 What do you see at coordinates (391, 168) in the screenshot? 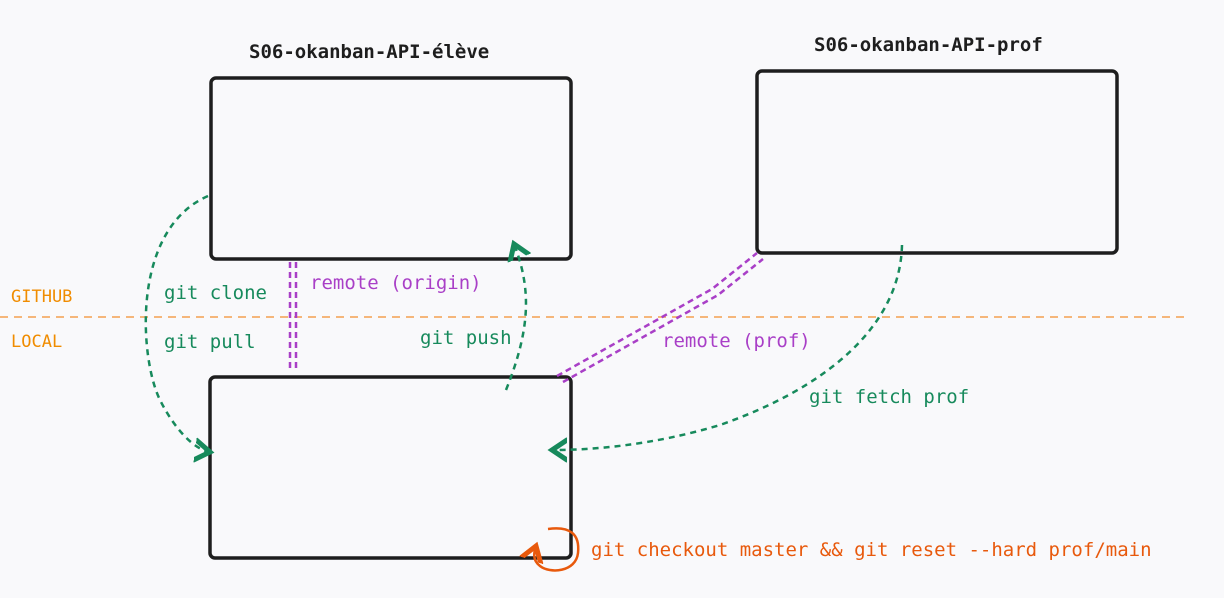
I see `student-repo-box` at bounding box center [391, 168].